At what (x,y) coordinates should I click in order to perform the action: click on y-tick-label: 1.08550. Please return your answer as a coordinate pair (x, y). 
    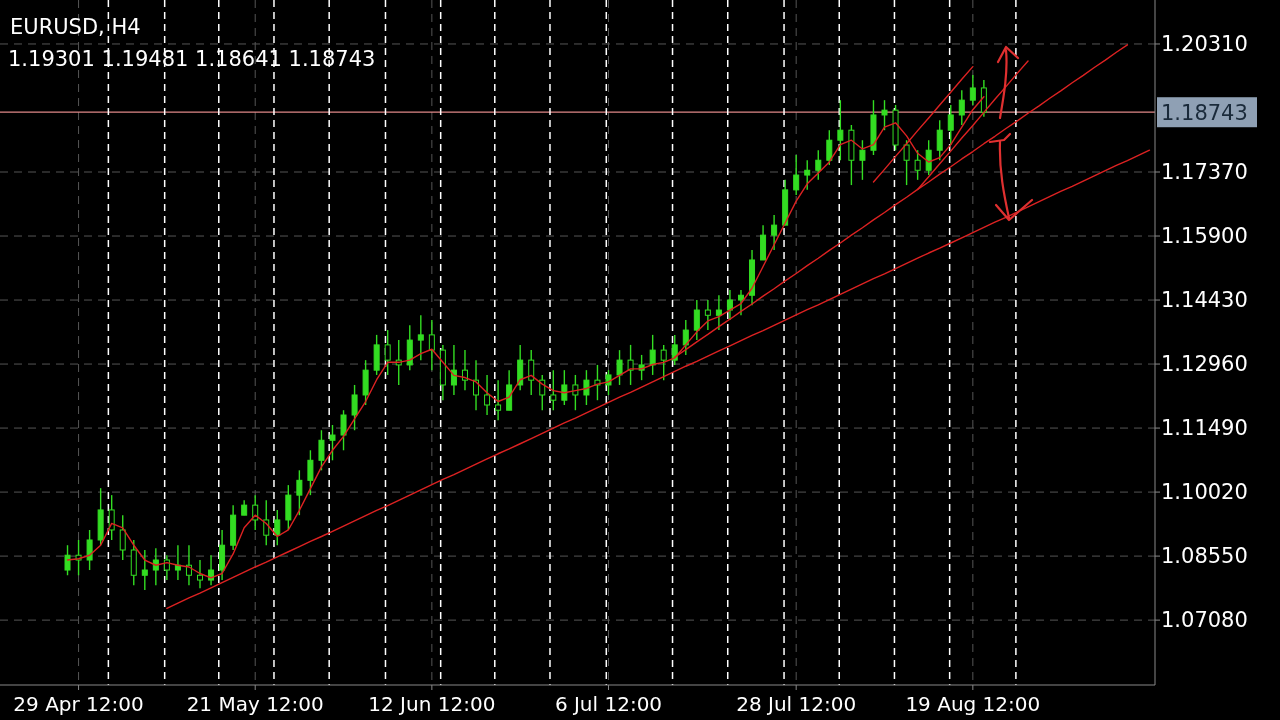
    Looking at the image, I should click on (1204, 556).